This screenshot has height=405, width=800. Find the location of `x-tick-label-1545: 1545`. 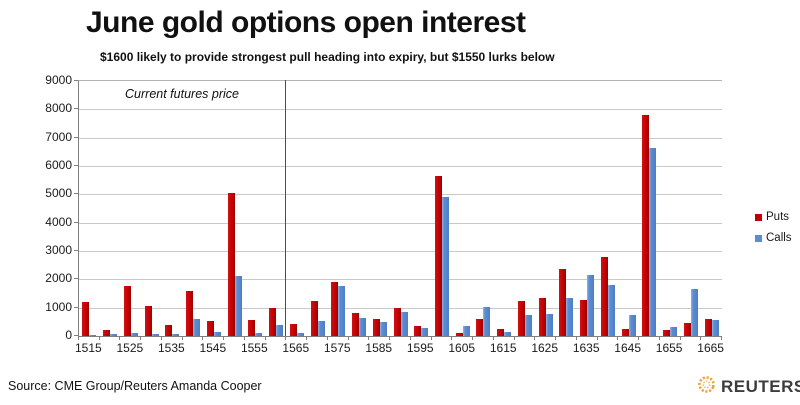

x-tick-label-1545: 1545 is located at coordinates (213, 348).